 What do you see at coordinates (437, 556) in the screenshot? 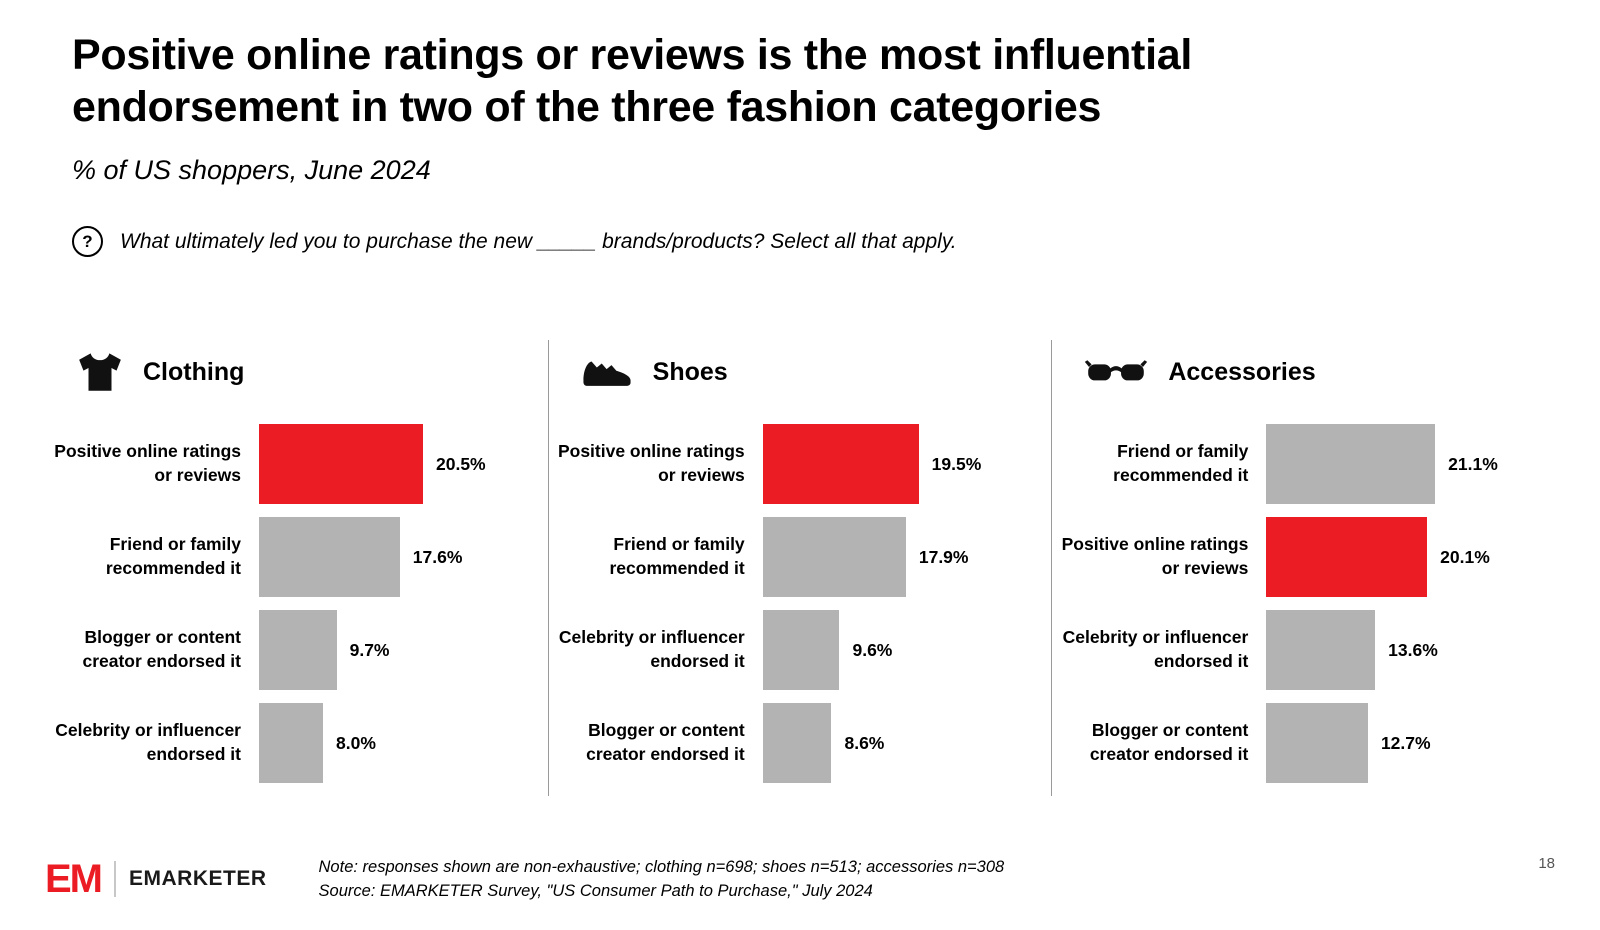
I see `bar-value: 17.6%` at bounding box center [437, 556].